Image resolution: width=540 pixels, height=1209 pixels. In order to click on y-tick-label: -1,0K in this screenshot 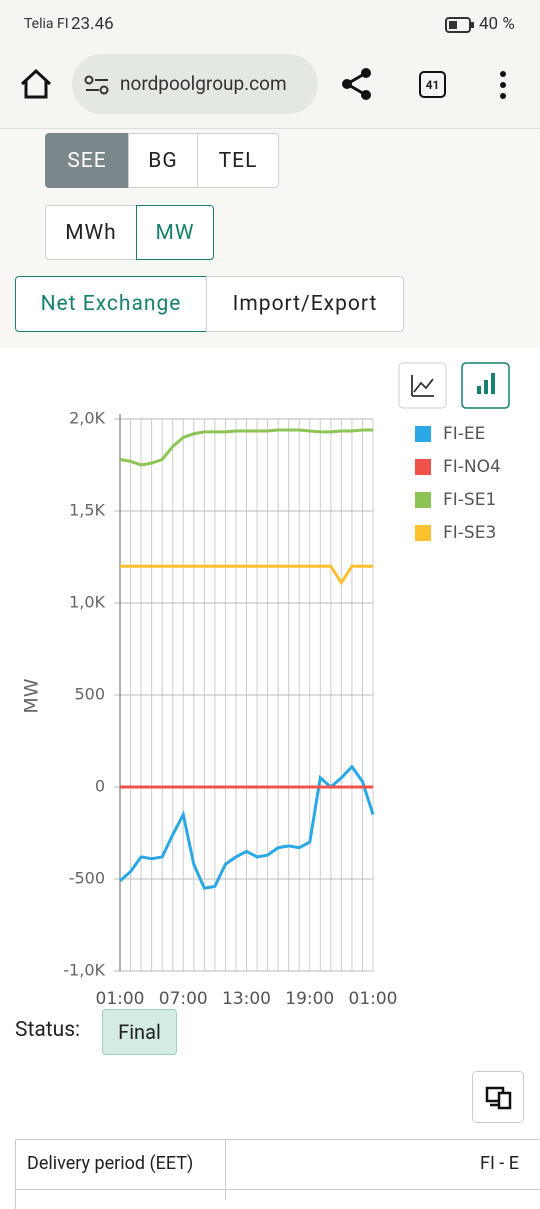, I will do `click(84, 970)`.